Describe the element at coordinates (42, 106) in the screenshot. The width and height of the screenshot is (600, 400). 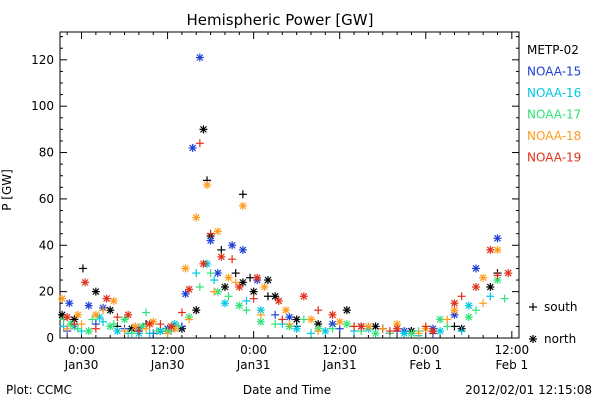
I see `y-tick-label: 100` at that location.